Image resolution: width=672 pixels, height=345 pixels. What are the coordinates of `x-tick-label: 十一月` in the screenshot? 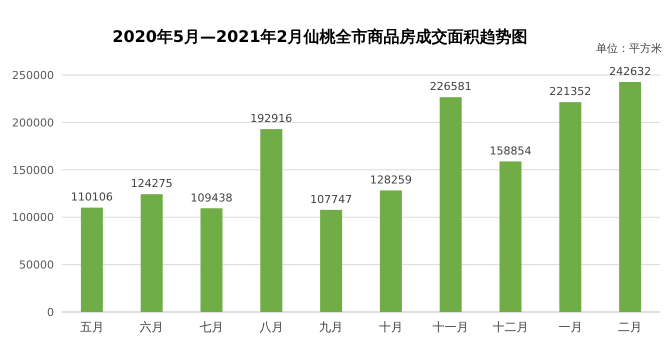 It's located at (450, 327).